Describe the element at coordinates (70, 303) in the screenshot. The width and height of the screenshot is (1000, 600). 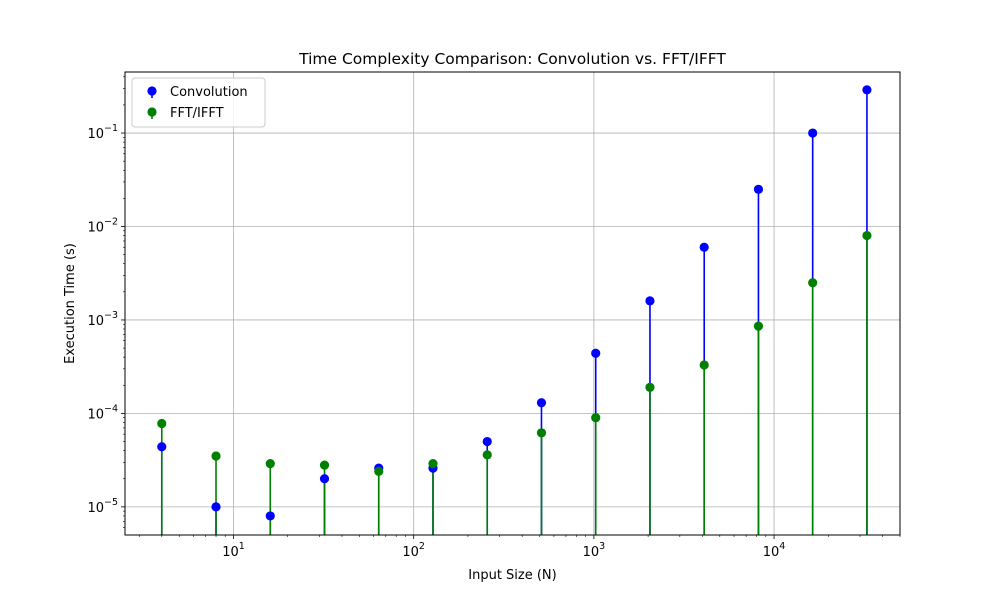
I see `y-axis-label: Execution Time (s)` at that location.